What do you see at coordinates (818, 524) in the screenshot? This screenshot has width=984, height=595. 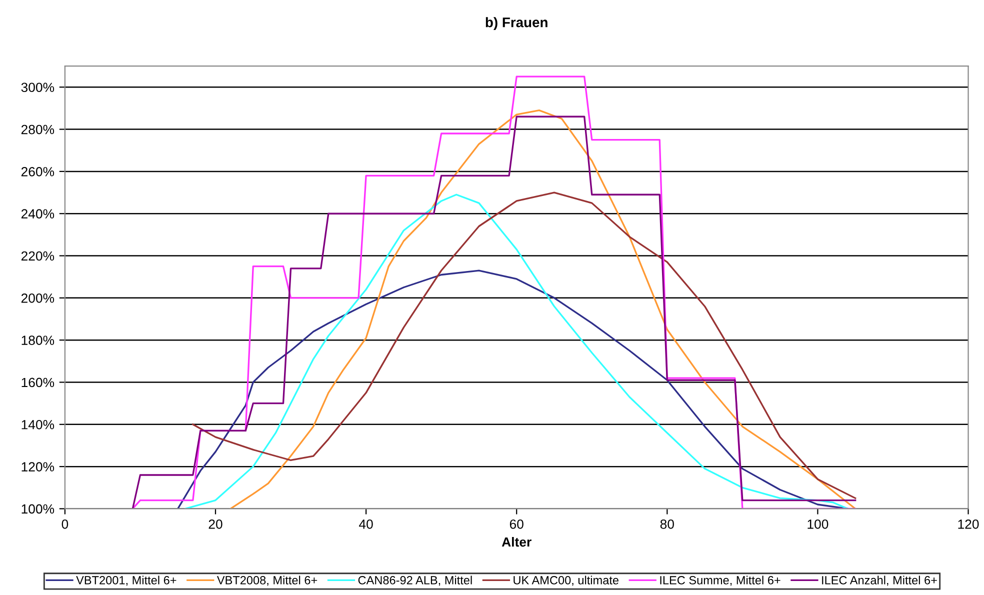 I see `x-tick-label: 100` at bounding box center [818, 524].